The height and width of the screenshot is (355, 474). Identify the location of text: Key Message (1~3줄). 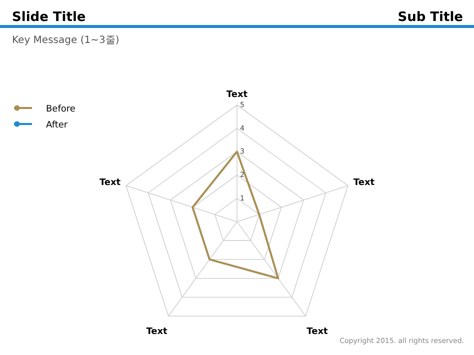
(66, 40).